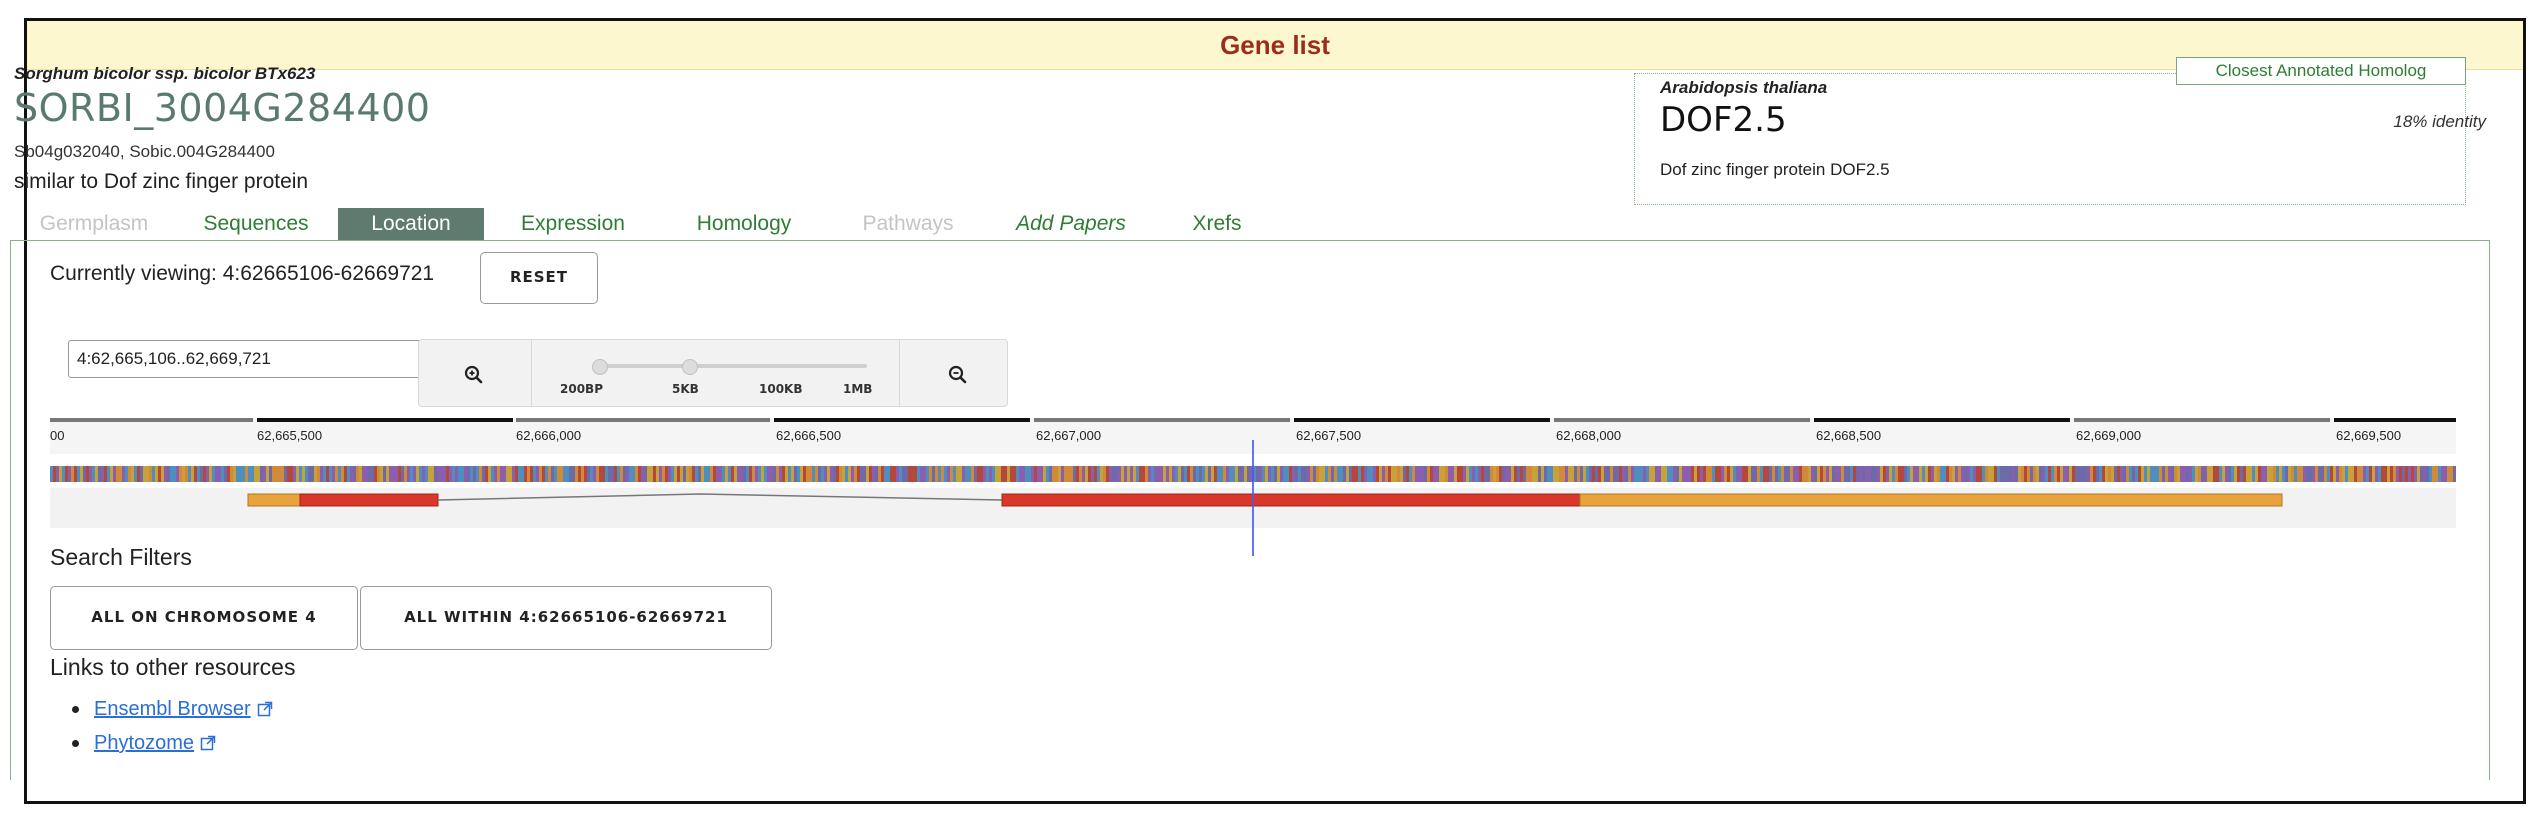 The image size is (2544, 832). Describe the element at coordinates (566, 618) in the screenshot. I see `all-within-region-button: ALL WITHIN 4:62665106-62669721` at that location.